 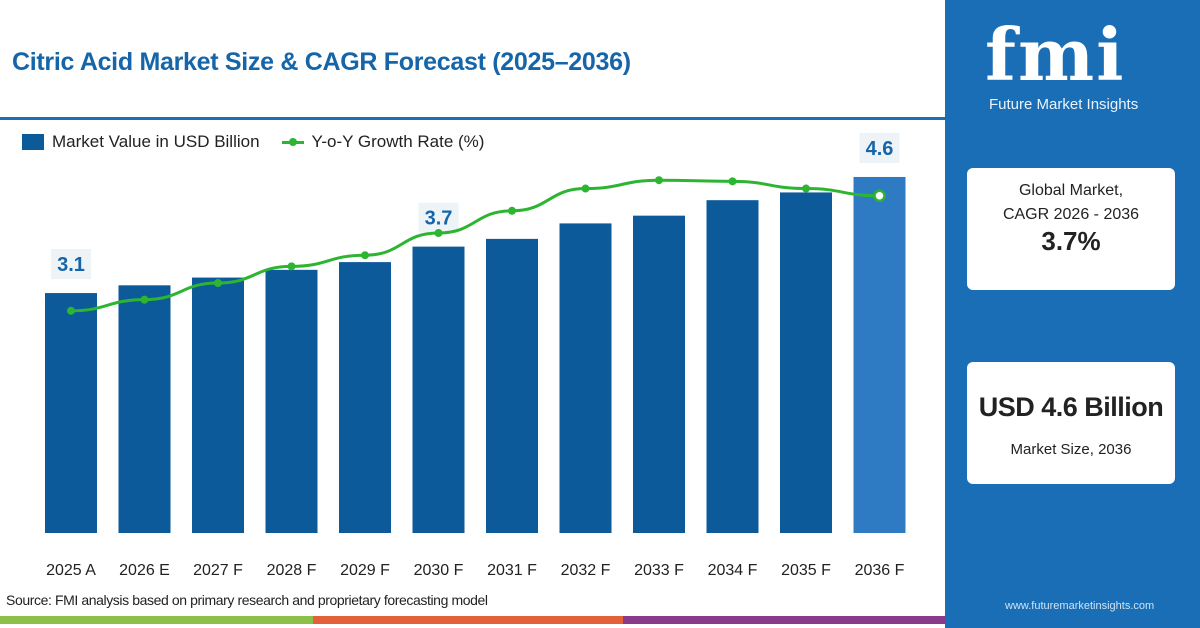 What do you see at coordinates (1071, 214) in the screenshot?
I see `cagr-label-2: CAGR 2026 - 2036` at bounding box center [1071, 214].